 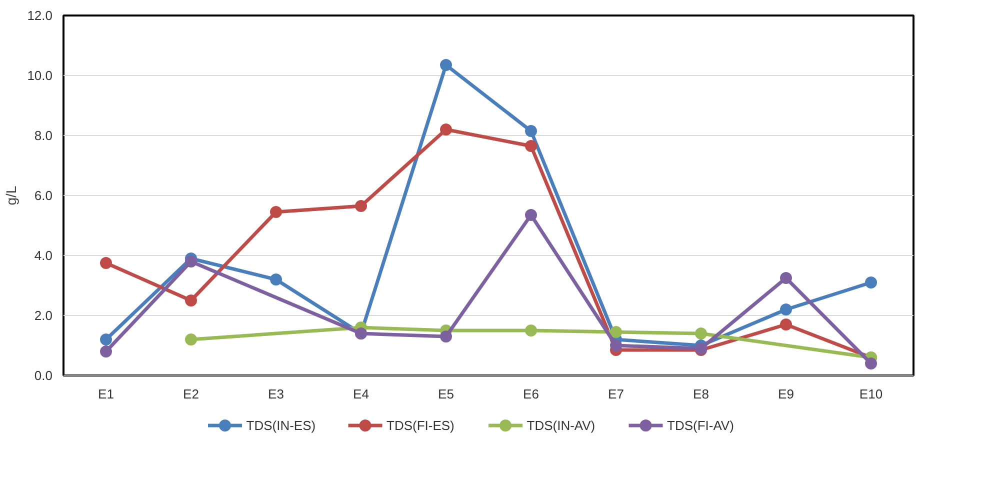 I want to click on x-tick-label: E7, so click(x=616, y=394).